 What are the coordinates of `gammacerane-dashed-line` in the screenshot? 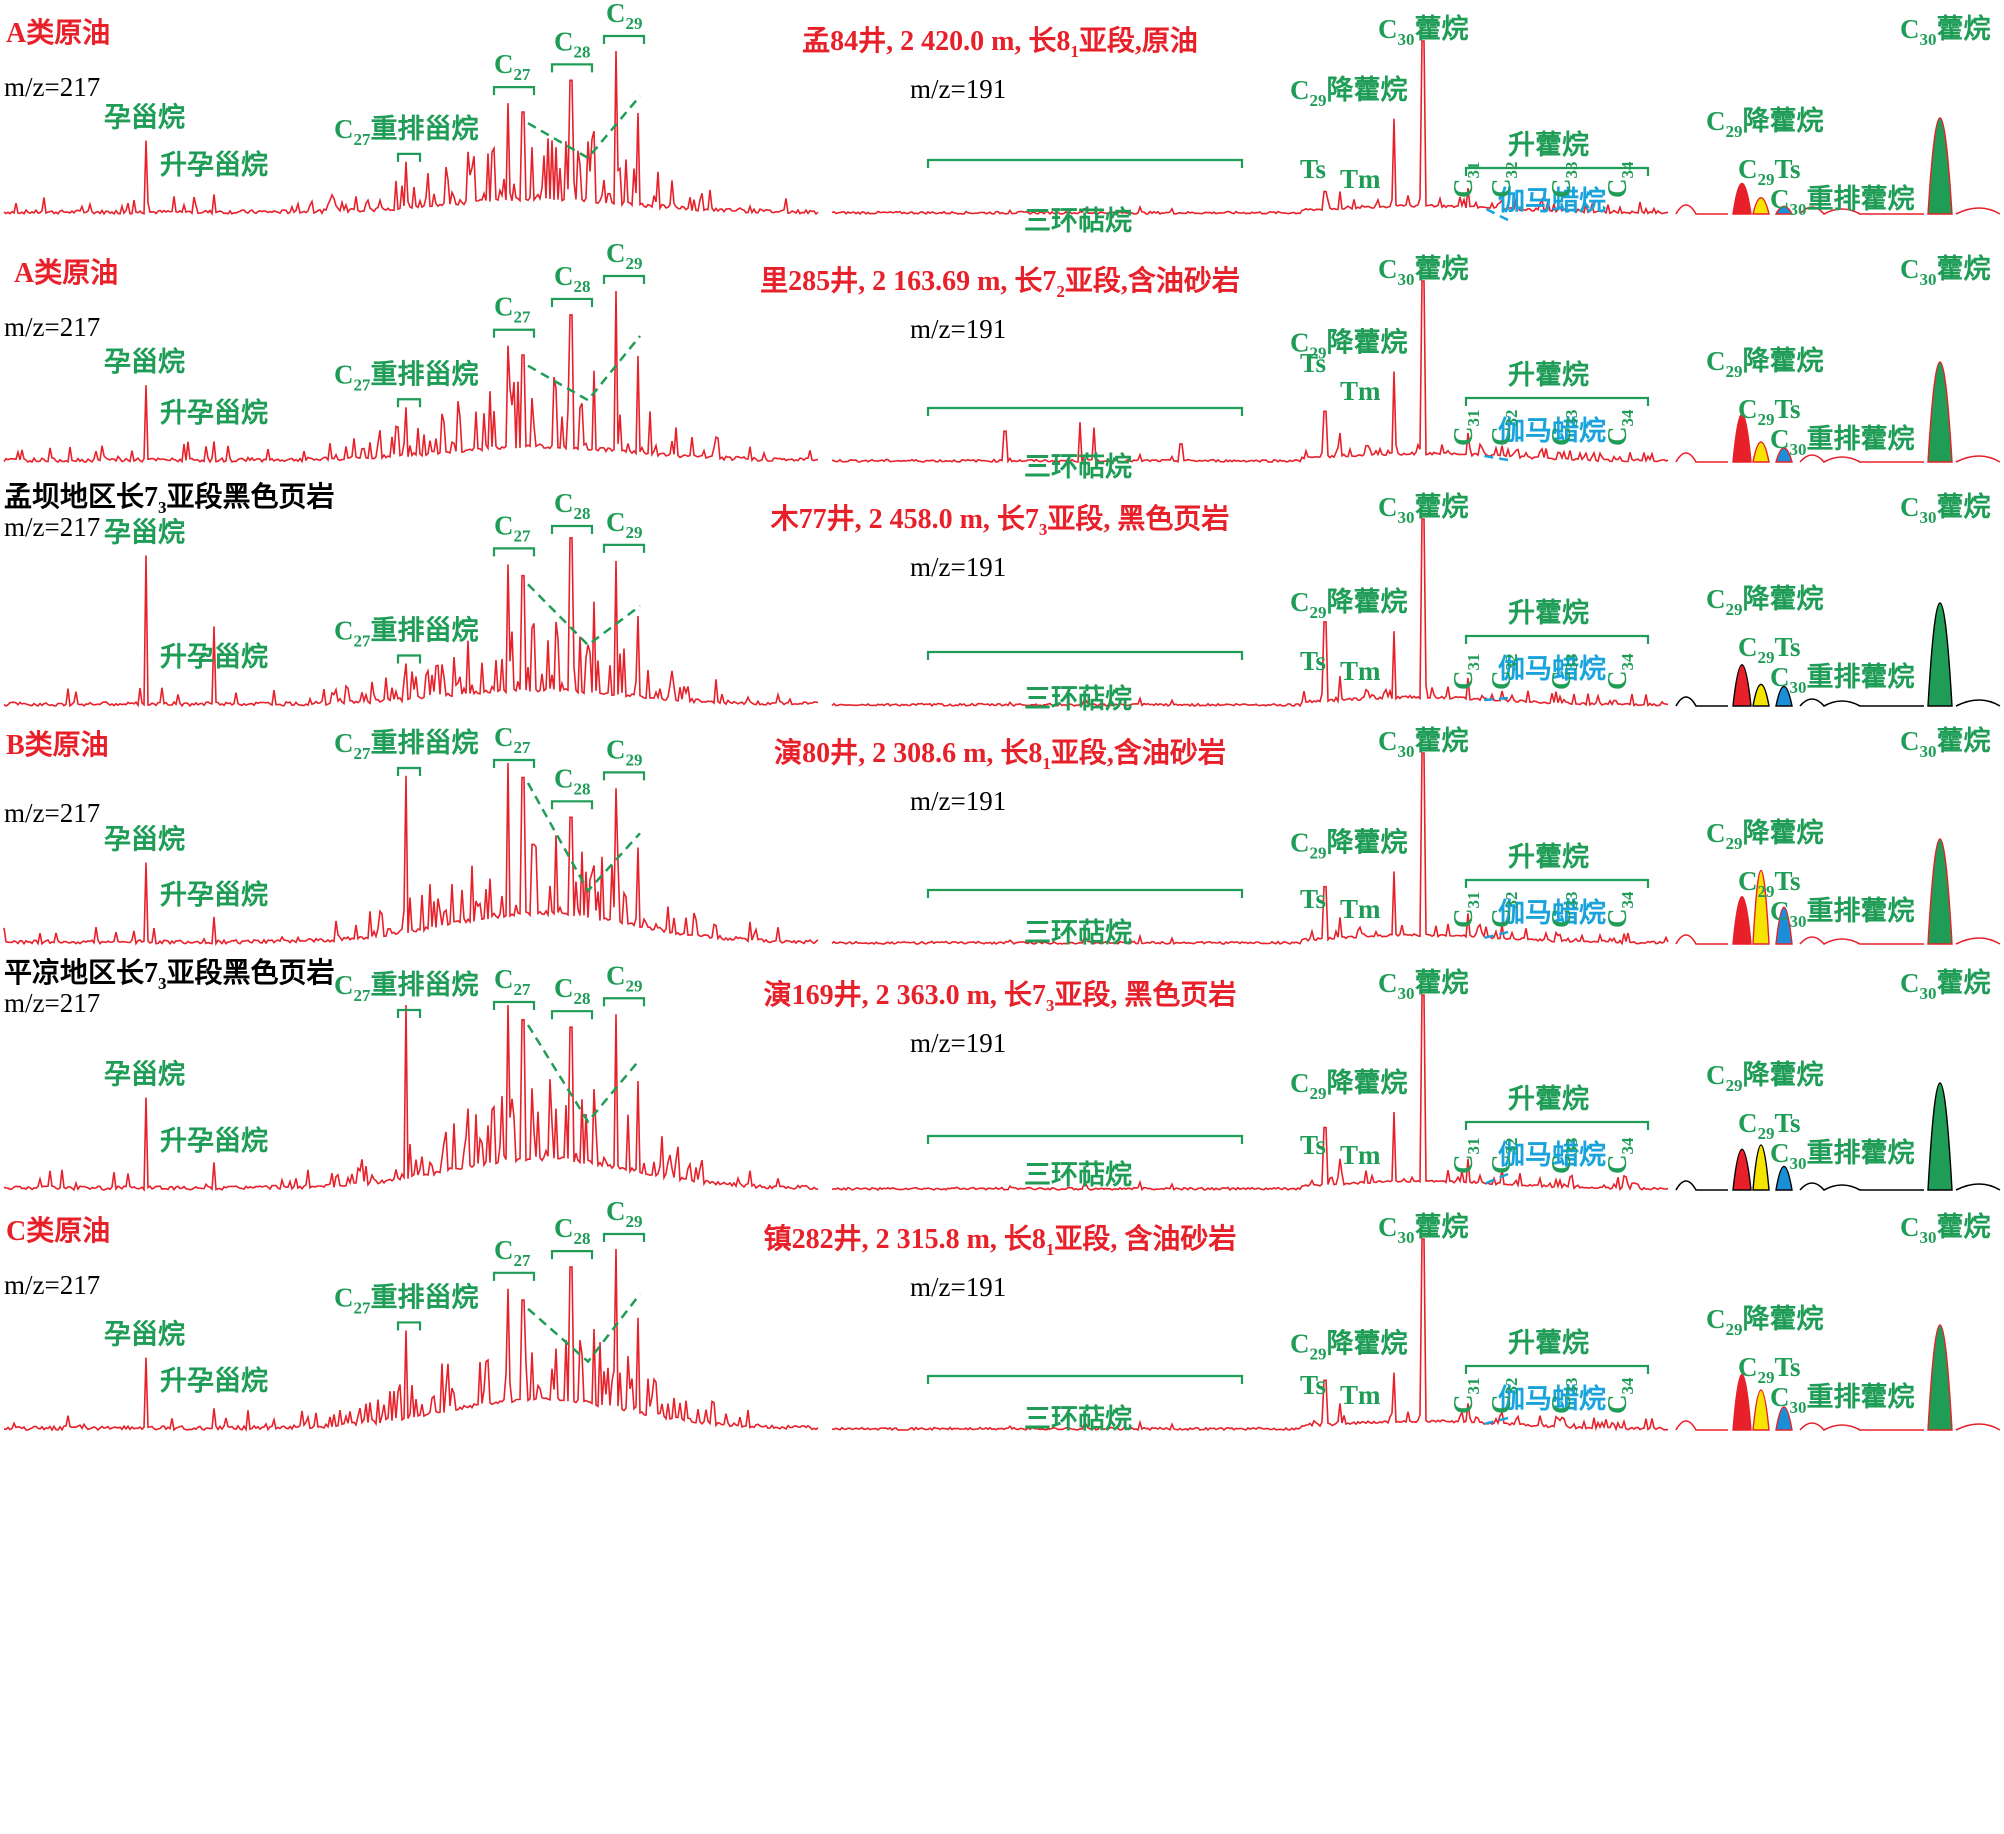 It's located at (1496, 1421).